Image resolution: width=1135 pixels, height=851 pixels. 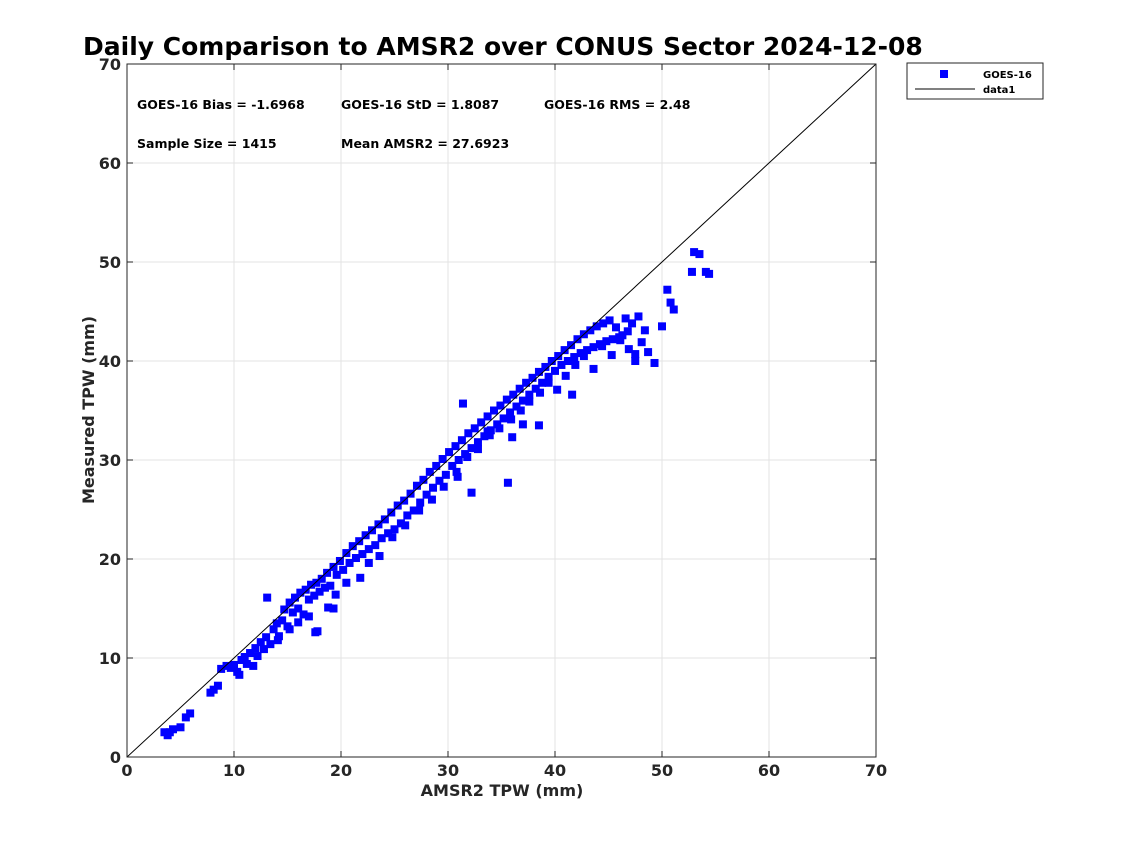 I want to click on stat-sample-size: Sample Size = 1415, so click(x=207, y=143).